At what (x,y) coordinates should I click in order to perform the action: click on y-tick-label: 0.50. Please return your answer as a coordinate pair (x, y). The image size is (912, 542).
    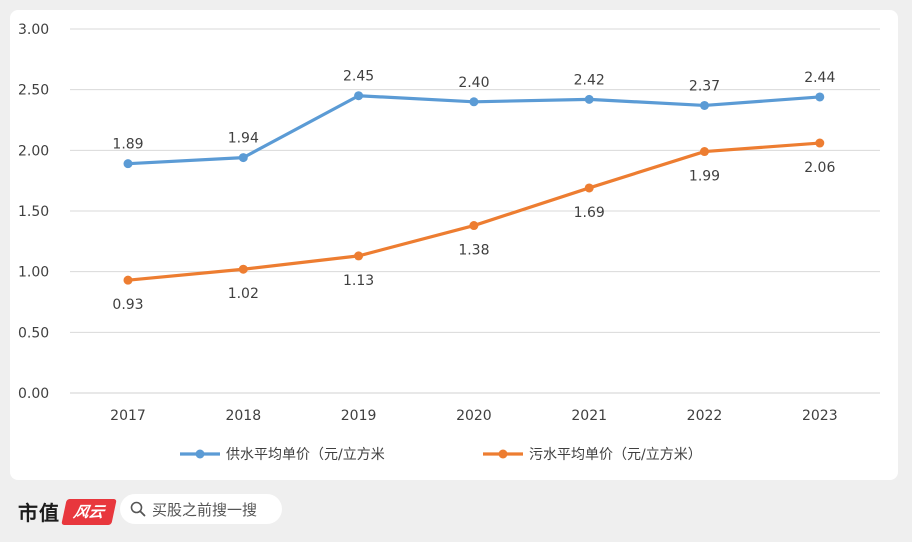
    Looking at the image, I should click on (33, 333).